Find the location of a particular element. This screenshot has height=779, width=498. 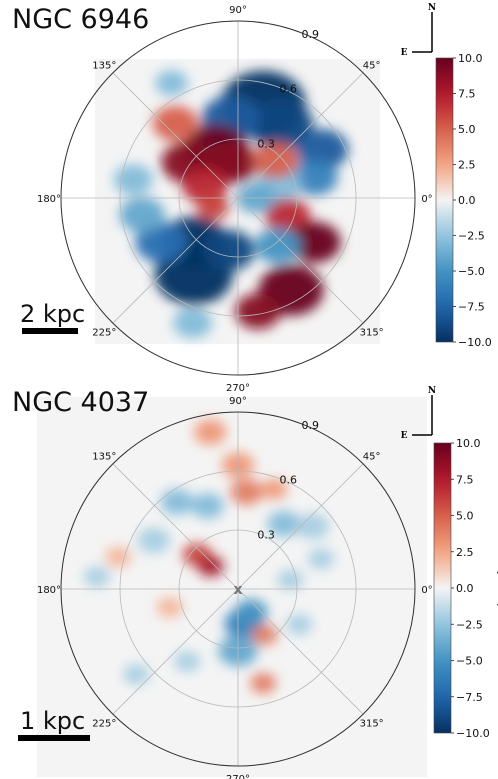

scale-bar-label: 2 kpc is located at coordinates (53, 314).